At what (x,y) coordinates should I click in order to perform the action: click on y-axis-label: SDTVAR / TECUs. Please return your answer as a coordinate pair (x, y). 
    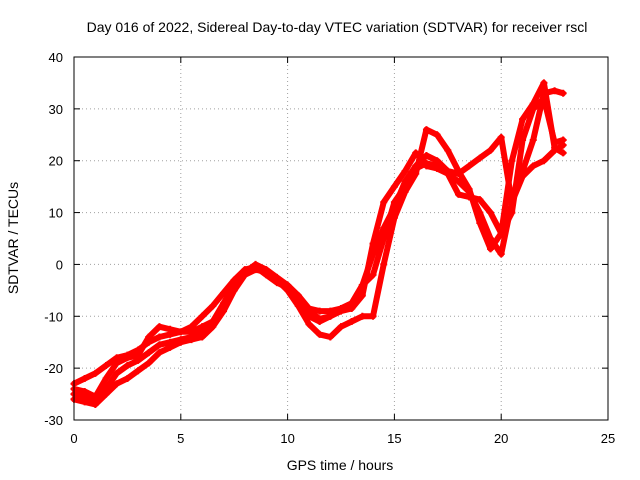
    Looking at the image, I should click on (13, 238).